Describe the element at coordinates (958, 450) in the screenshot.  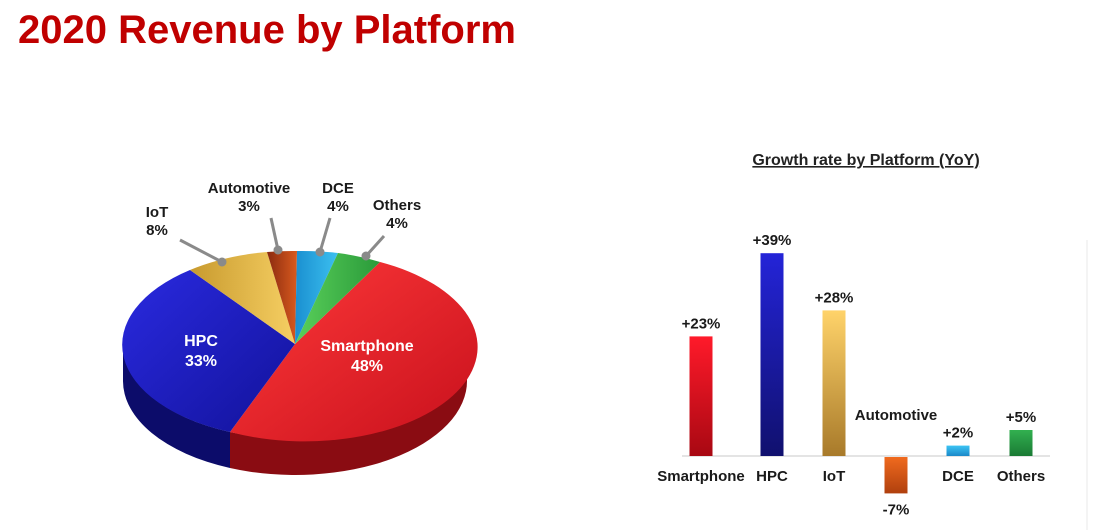
I see `bar-dce` at that location.